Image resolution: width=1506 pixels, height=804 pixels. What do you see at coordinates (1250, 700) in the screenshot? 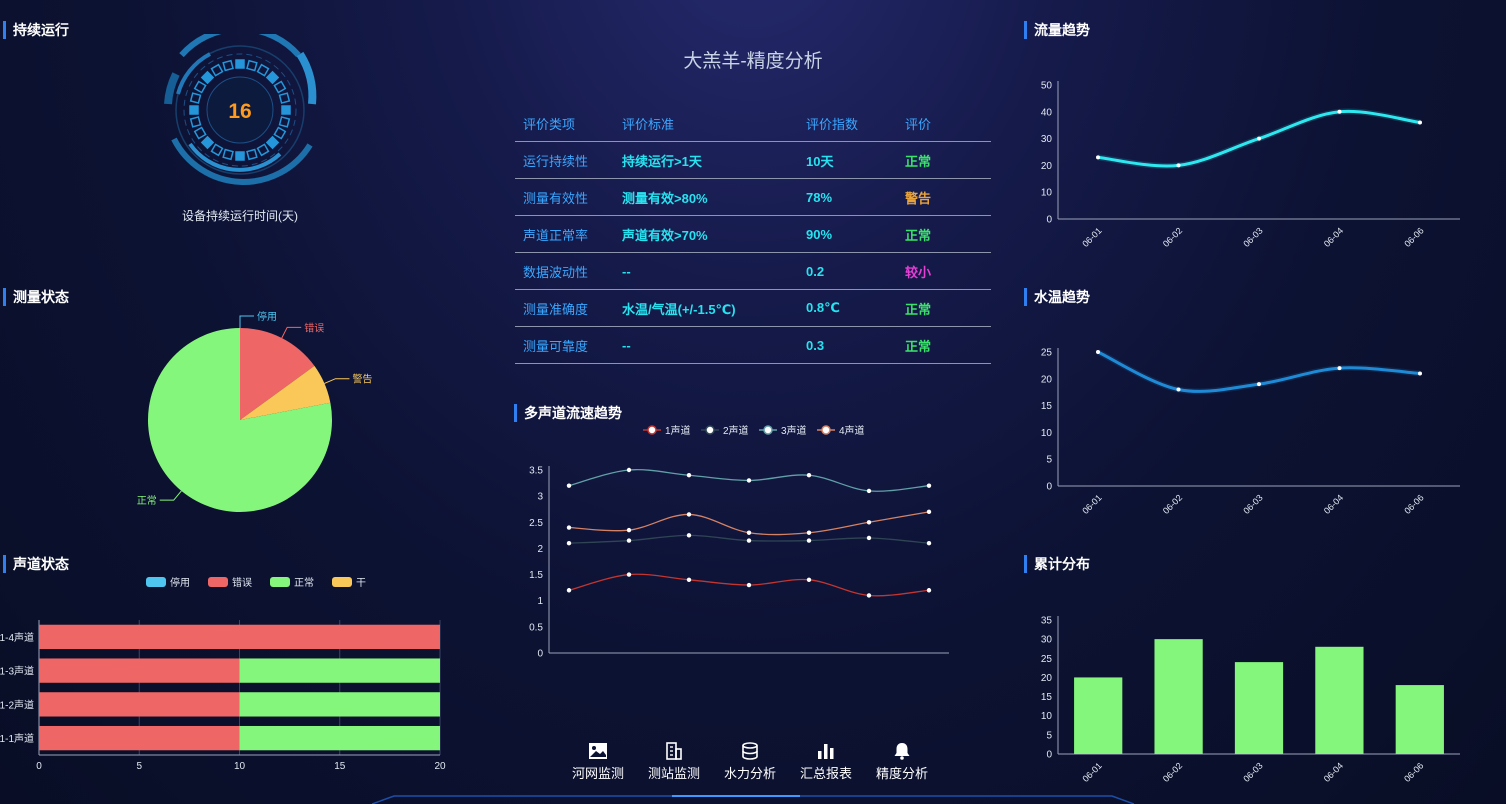
I see `cumulative-bar-chart: 0 5 10 15 20 25 30 35 06-01 06-02 06-03 06-04 06-06` at bounding box center [1250, 700].